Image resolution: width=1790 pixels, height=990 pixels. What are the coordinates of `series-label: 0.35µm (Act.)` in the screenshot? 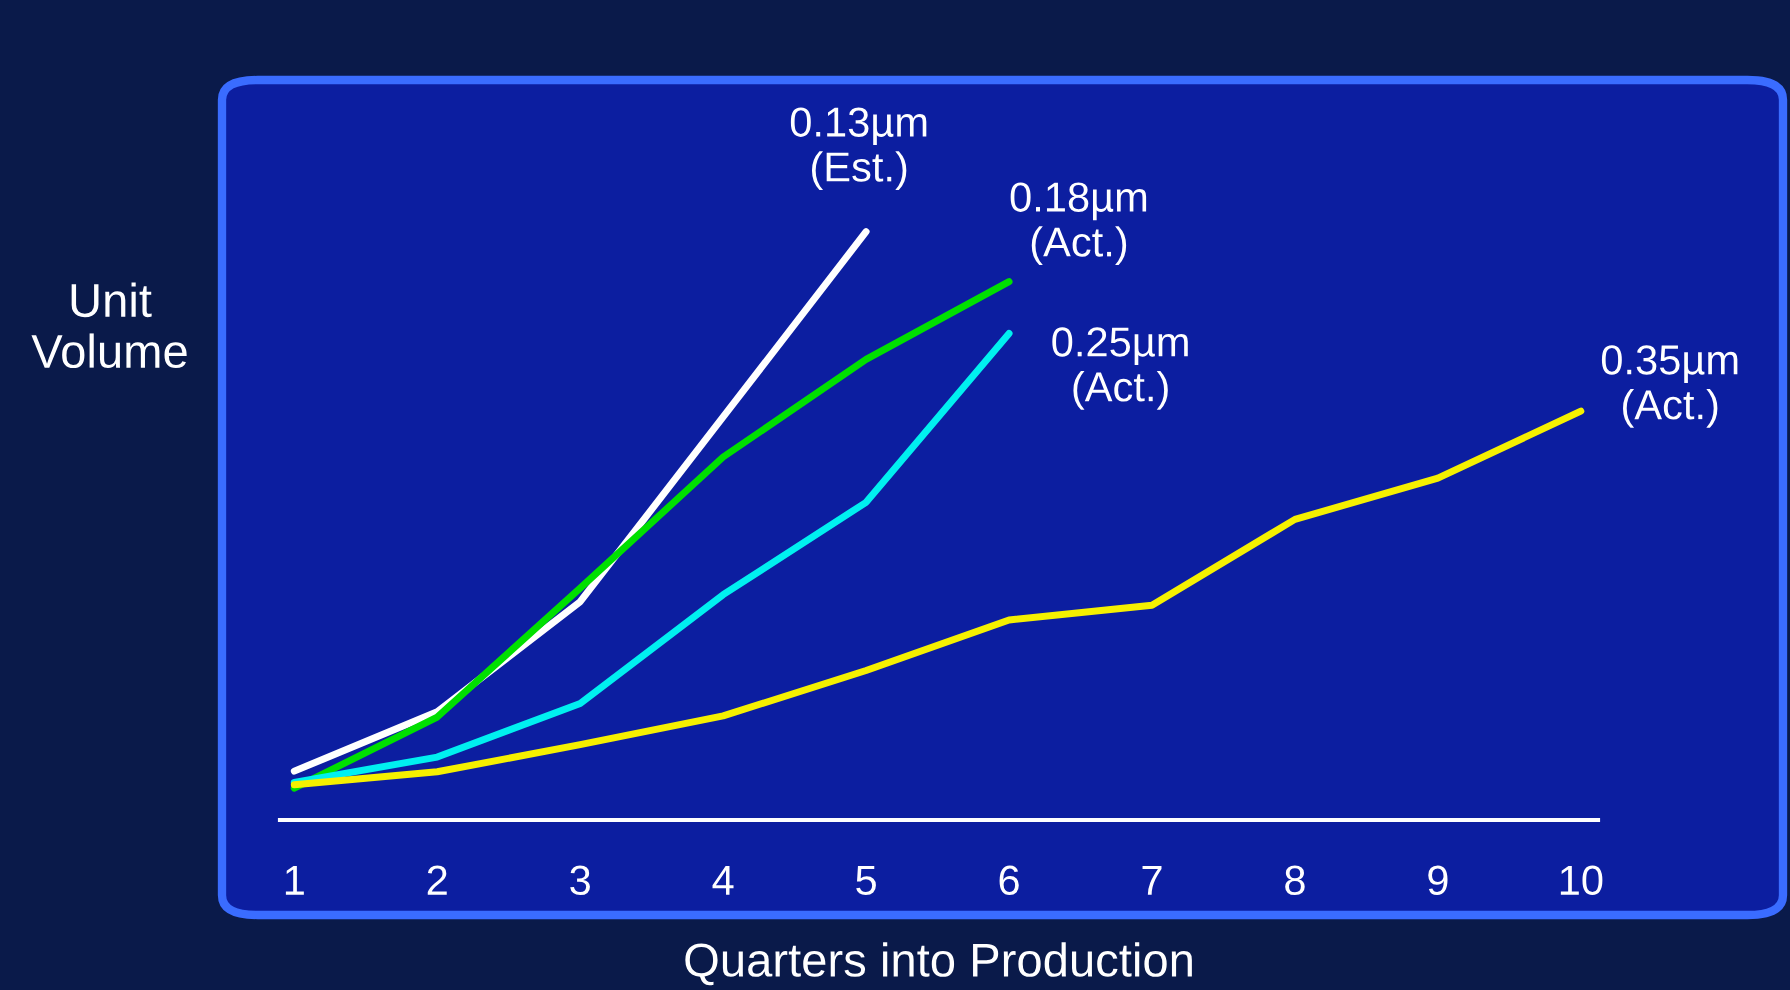 It's located at (1669, 386).